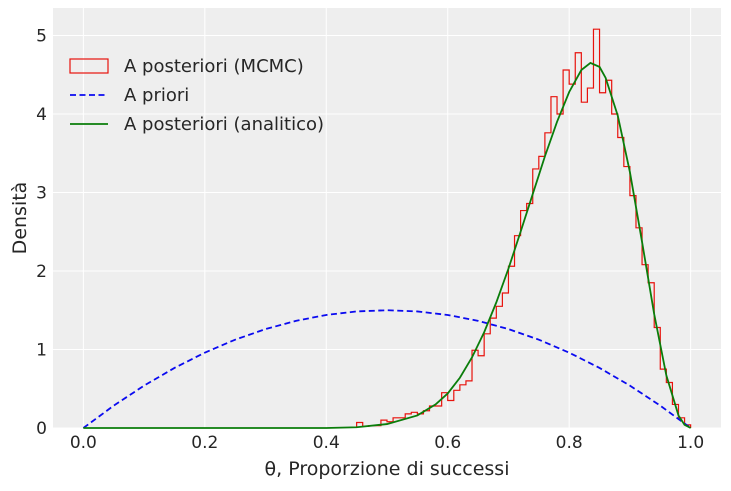 Image resolution: width=731 pixels, height=491 pixels. What do you see at coordinates (83, 443) in the screenshot?
I see `x-tick-label: 0.0` at bounding box center [83, 443].